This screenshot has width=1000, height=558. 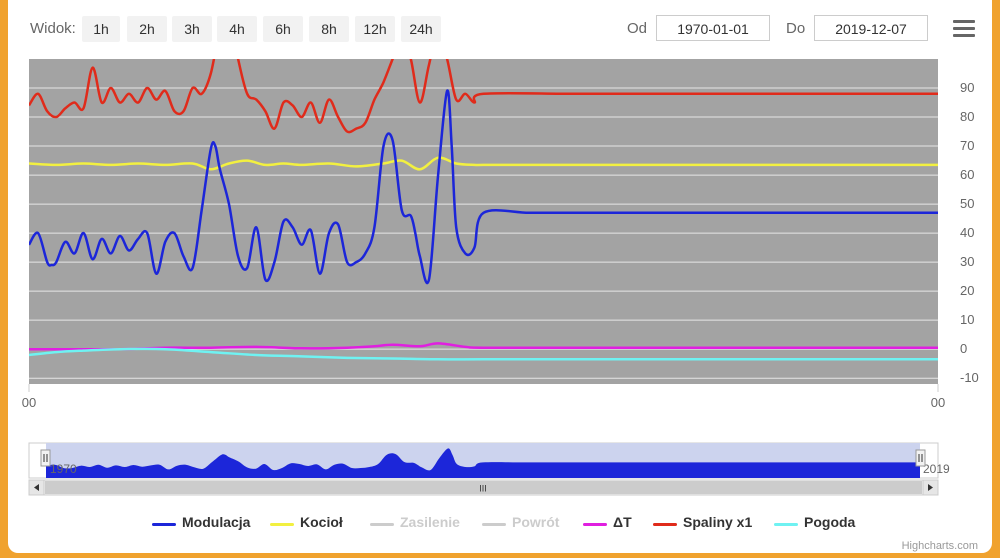 I want to click on y-tick-label: 60, so click(x=967, y=174).